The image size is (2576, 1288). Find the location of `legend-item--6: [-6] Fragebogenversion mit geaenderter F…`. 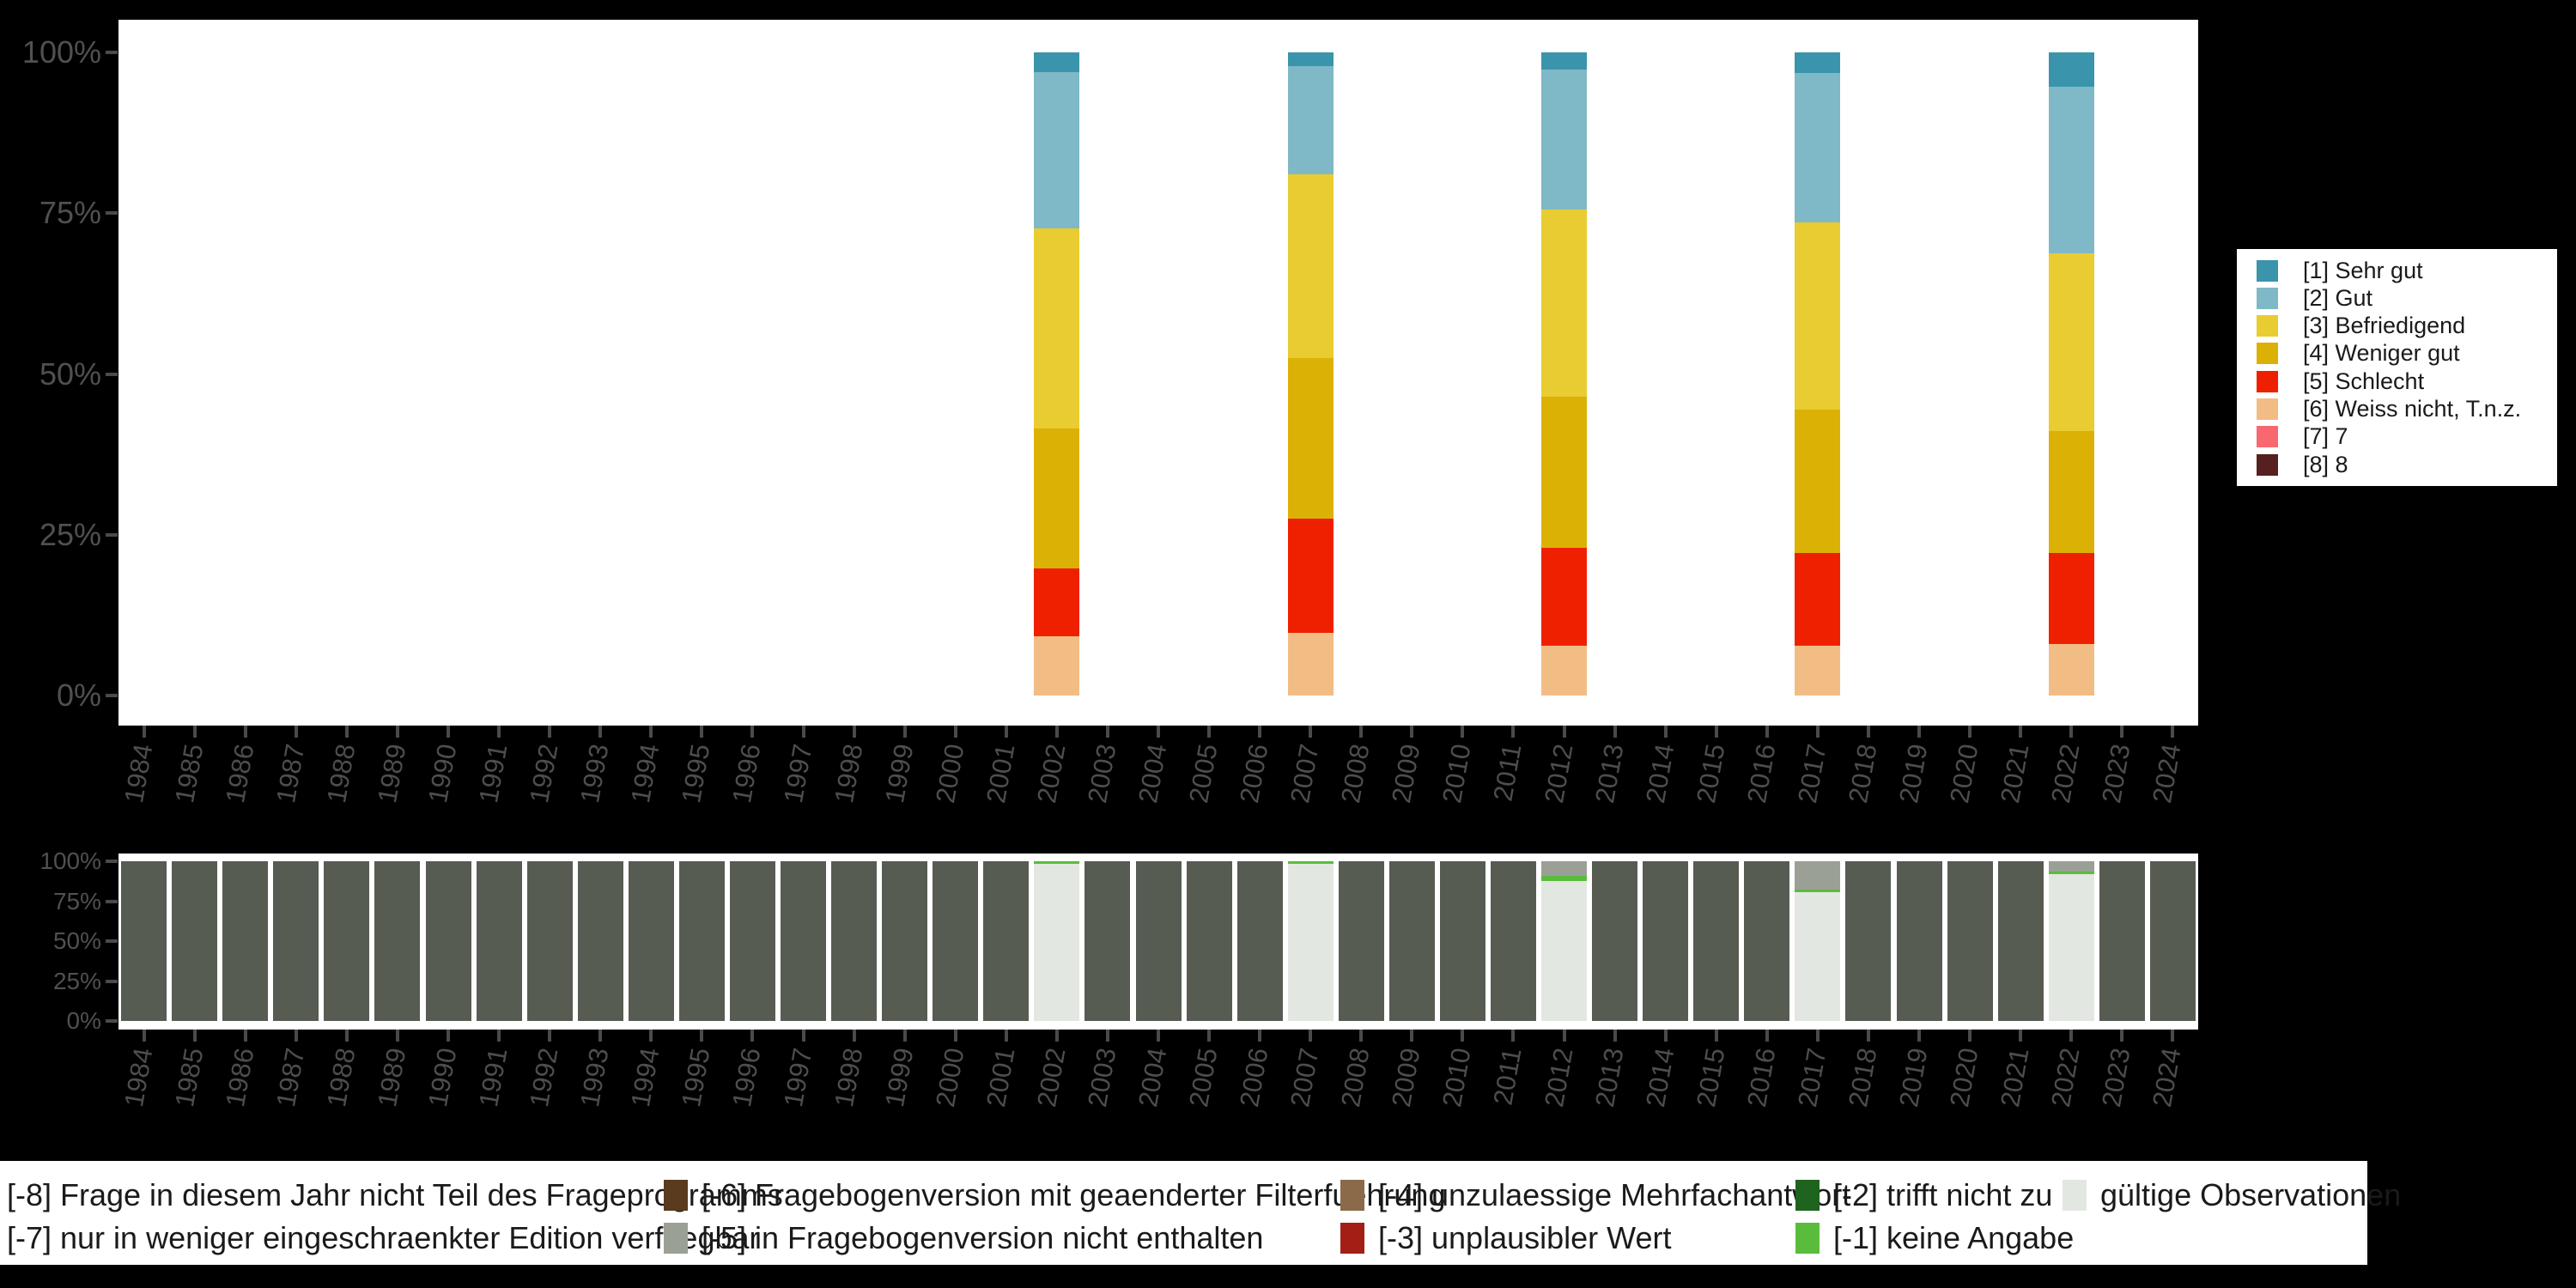

legend-item--6: [-6] Fragebogenversion mit geaenderter F… is located at coordinates (1054, 1195).